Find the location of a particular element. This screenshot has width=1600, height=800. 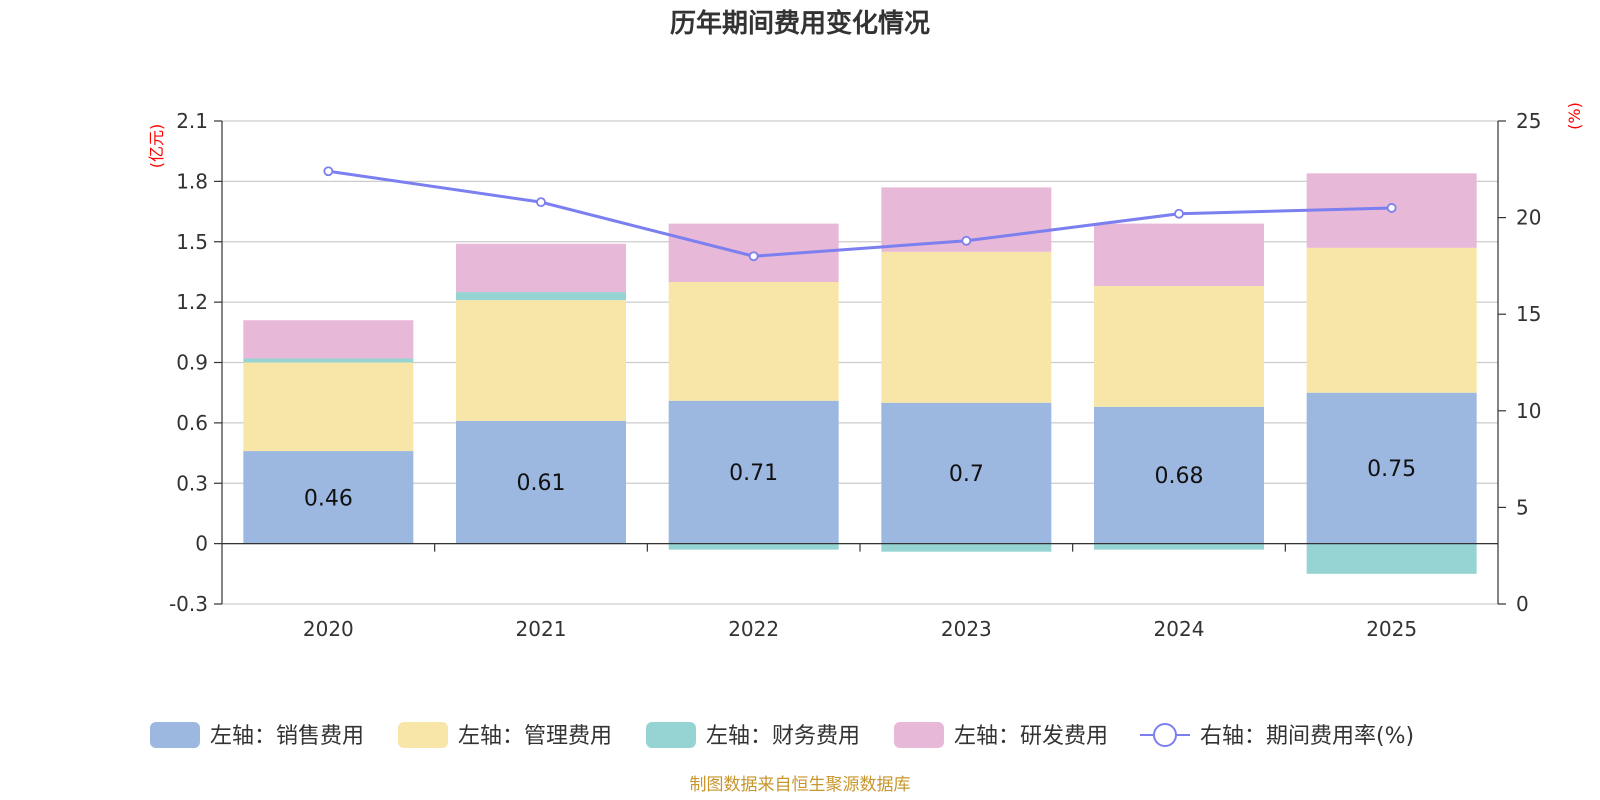

left-axis-unit: (亿元) is located at coordinates (156, 146).